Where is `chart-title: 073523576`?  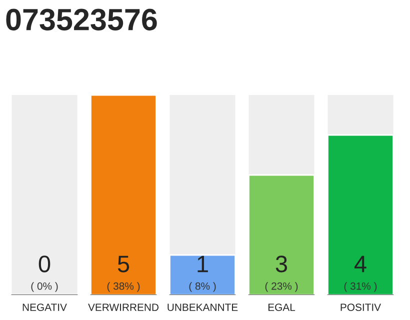 chart-title: 073523576 is located at coordinates (81, 19).